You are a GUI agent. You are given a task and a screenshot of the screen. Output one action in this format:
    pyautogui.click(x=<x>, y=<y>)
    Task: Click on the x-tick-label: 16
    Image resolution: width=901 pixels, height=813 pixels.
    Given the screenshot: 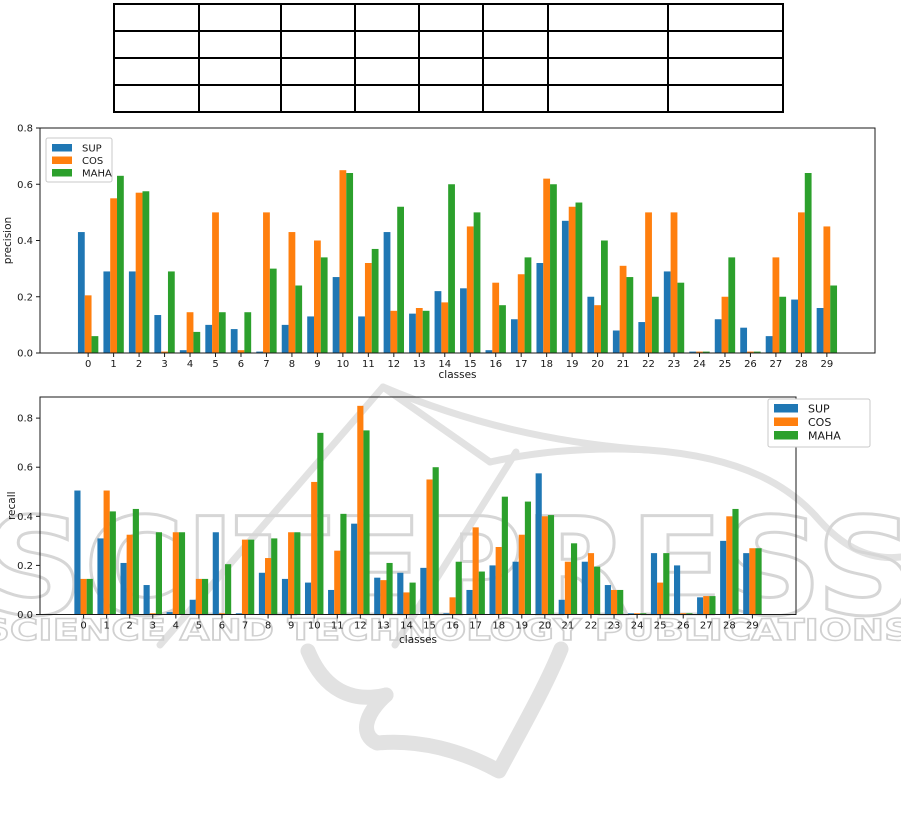 What is the action you would take?
    pyautogui.click(x=495, y=364)
    